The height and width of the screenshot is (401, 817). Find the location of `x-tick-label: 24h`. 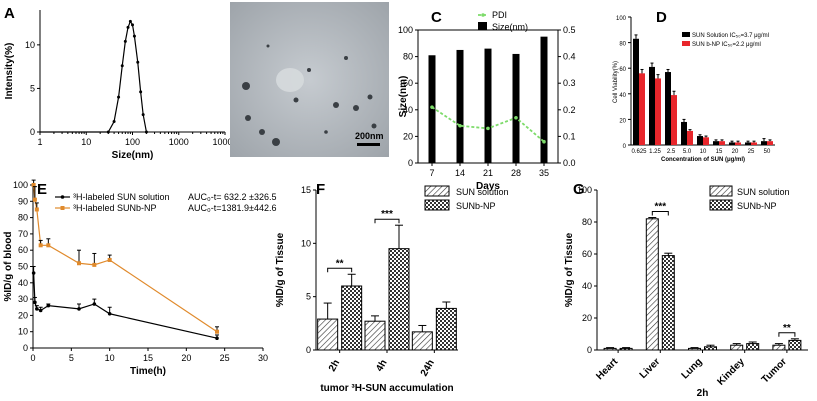

x-tick-label: 24h is located at coordinates (428, 368).